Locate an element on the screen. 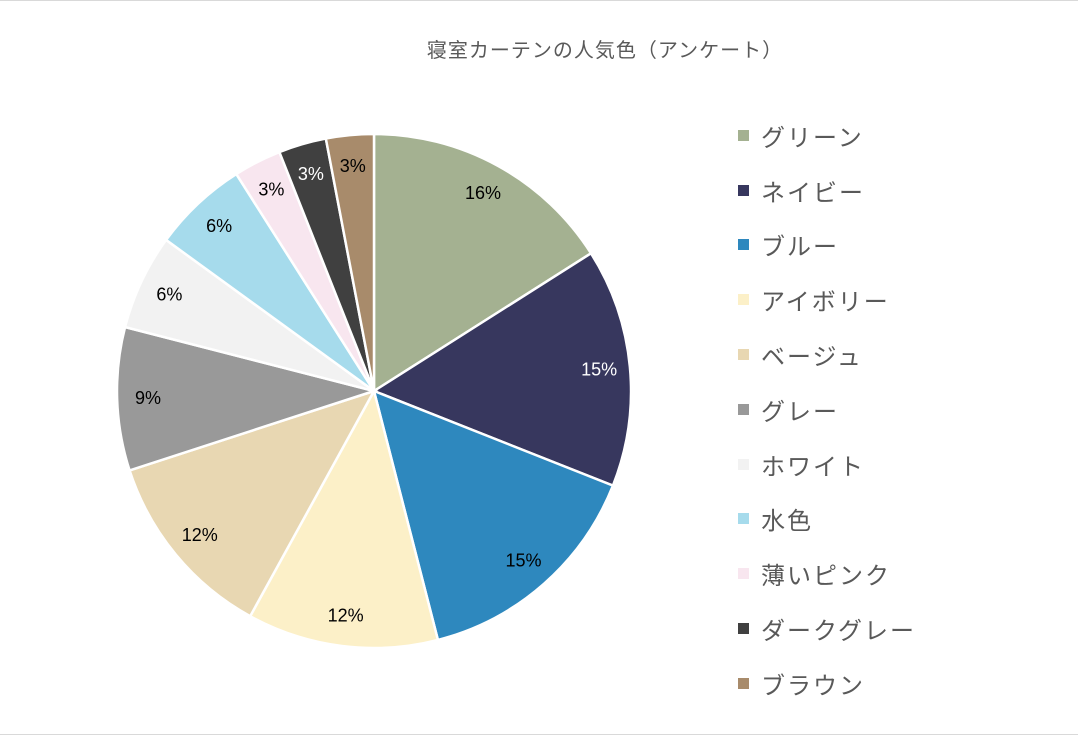 This screenshot has width=1080, height=735. legend-item: 薄いピンク is located at coordinates (827, 573).